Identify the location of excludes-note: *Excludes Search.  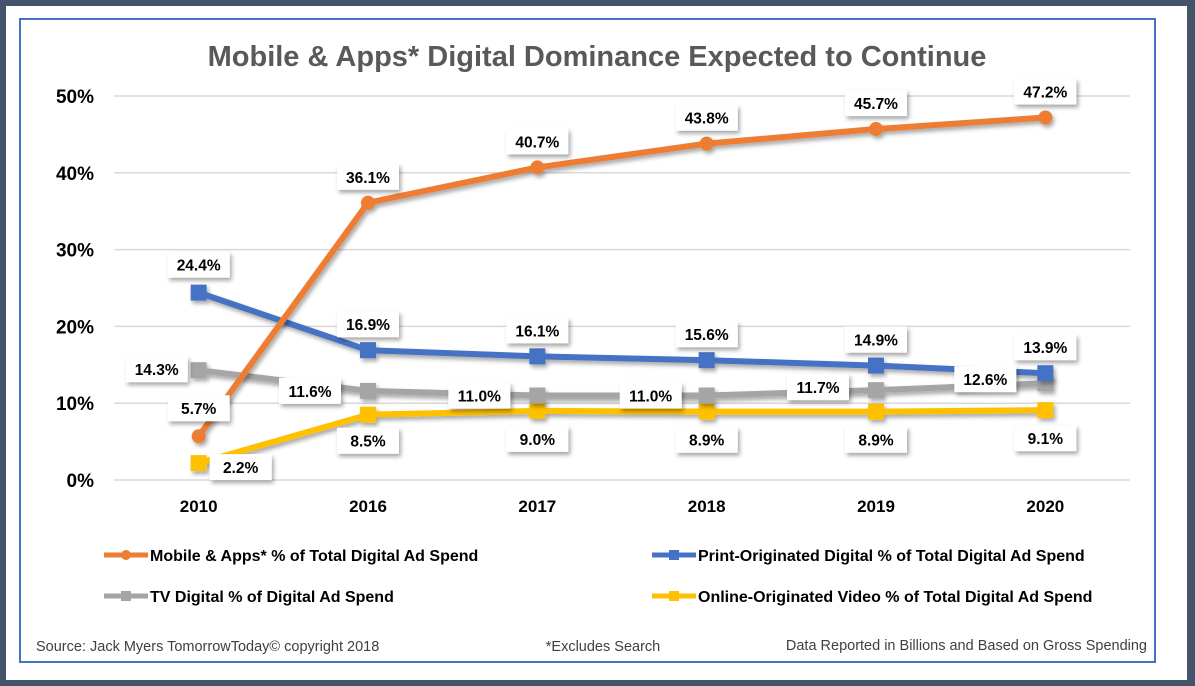
(603, 647).